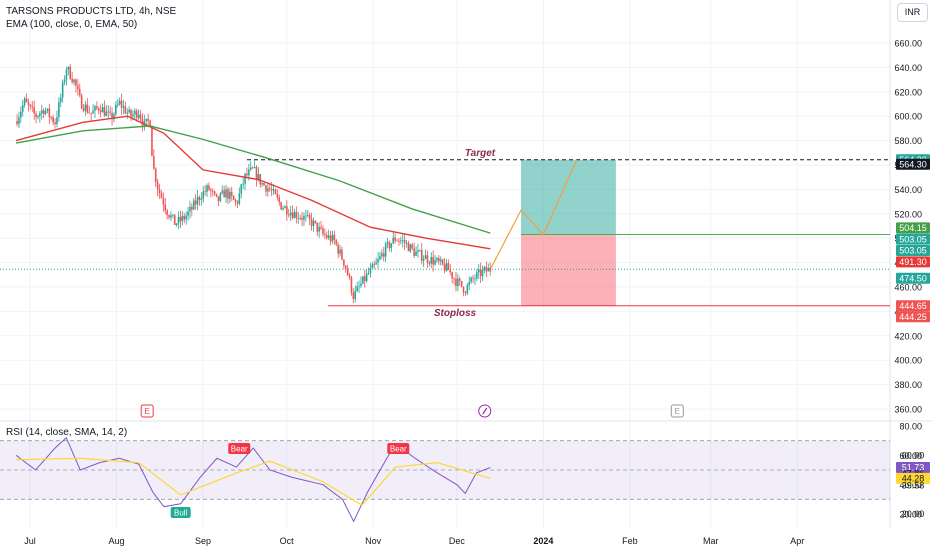  What do you see at coordinates (908, 288) in the screenshot?
I see `price-tick-label: 460.00` at bounding box center [908, 288].